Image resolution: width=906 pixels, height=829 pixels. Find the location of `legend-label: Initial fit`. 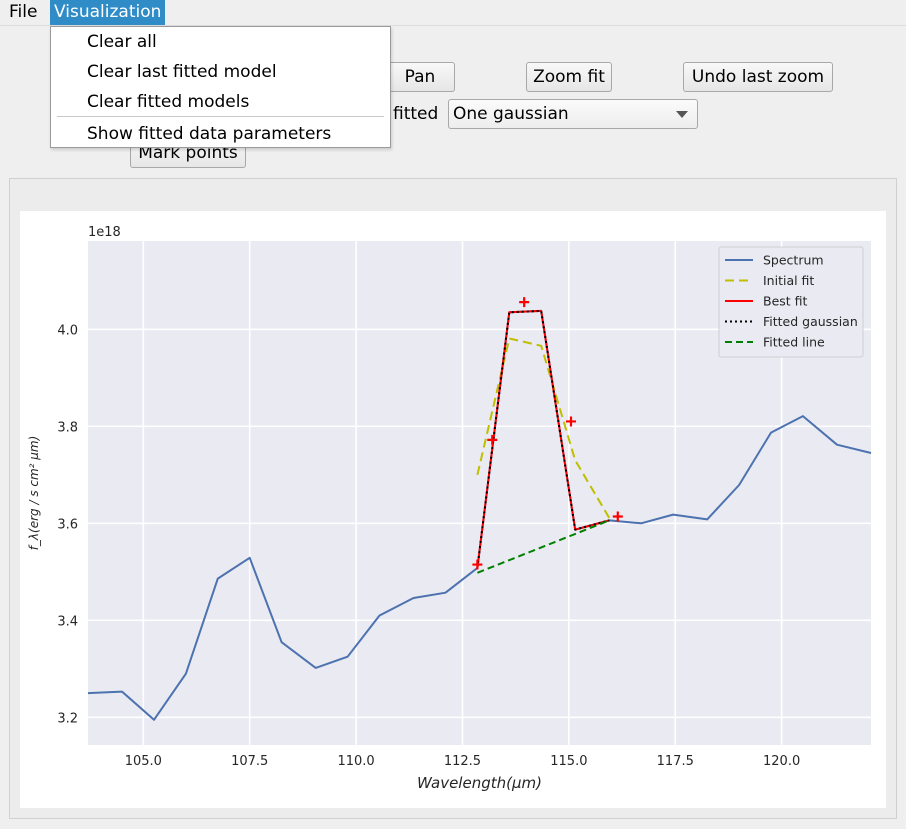

legend-label: Initial fit is located at coordinates (788, 280).